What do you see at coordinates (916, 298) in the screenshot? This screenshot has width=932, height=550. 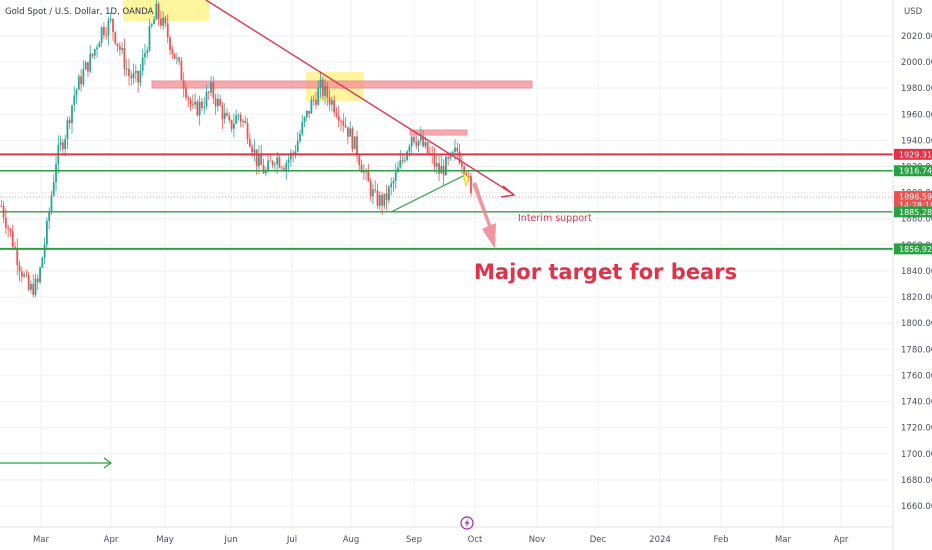 I see `y-tick-label: 1820.000` at bounding box center [916, 298].